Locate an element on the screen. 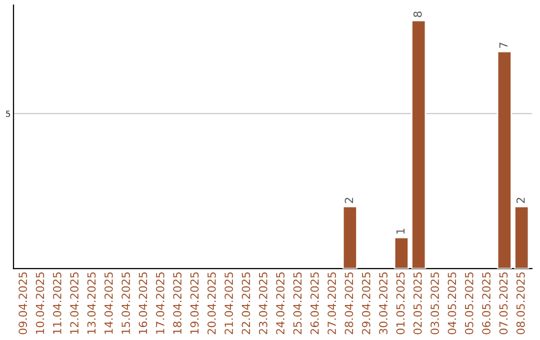 The image size is (540, 340). x-tick-label: 27.04.2025 is located at coordinates (332, 303).